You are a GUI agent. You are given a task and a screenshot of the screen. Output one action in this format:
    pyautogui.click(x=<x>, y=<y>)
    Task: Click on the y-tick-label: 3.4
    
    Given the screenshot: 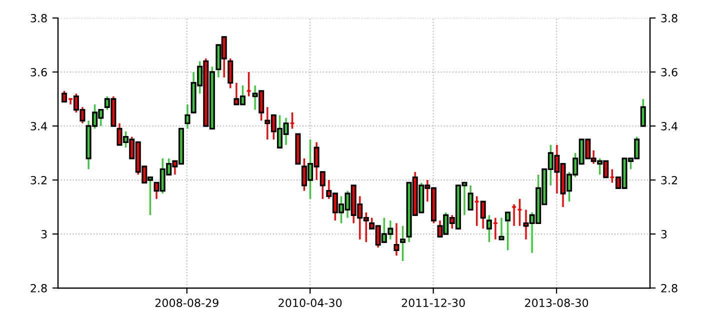 What is the action you would take?
    pyautogui.click(x=38, y=126)
    